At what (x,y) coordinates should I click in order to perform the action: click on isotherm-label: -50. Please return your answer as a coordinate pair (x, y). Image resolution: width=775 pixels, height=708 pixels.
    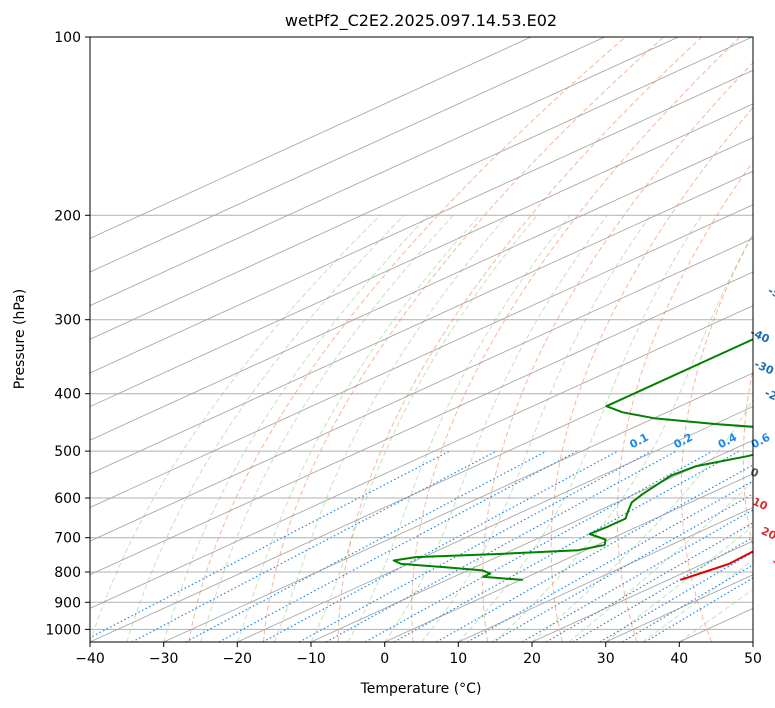
    Looking at the image, I should click on (770, 294).